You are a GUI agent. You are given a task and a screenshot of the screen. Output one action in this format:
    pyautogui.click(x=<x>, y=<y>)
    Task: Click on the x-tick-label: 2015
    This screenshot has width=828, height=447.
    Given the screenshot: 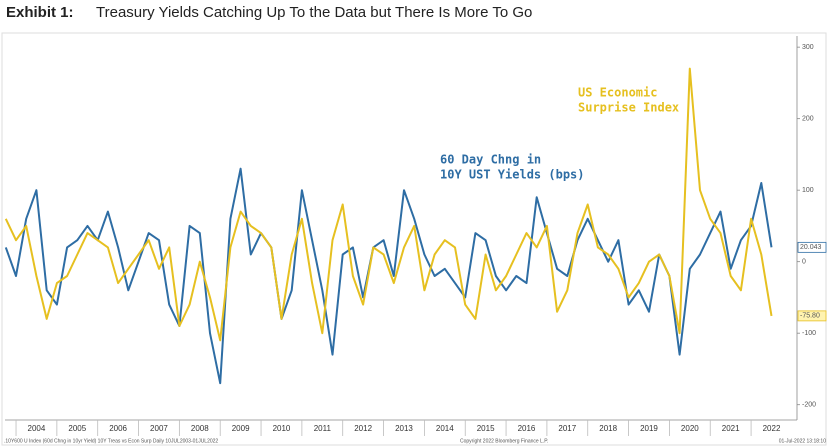 What is the action you would take?
    pyautogui.click(x=486, y=428)
    